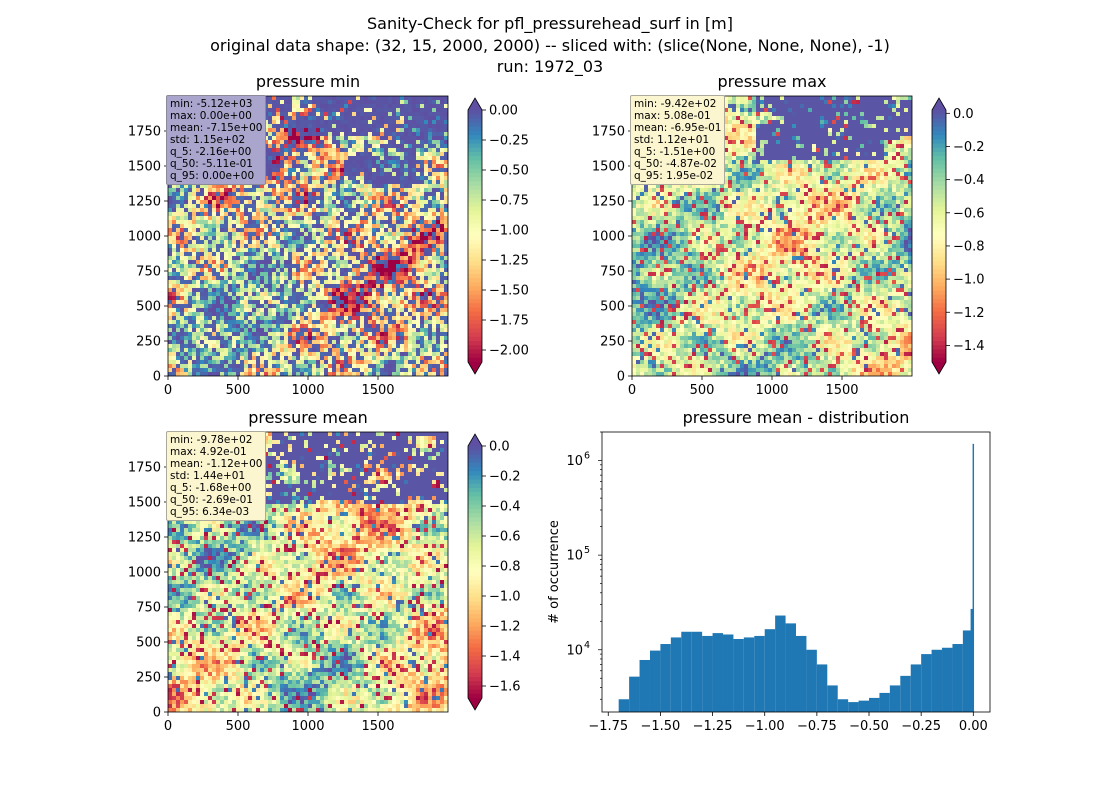 The image size is (1100, 800). Describe the element at coordinates (869, 726) in the screenshot. I see `x-tick-label: −0.50` at that location.